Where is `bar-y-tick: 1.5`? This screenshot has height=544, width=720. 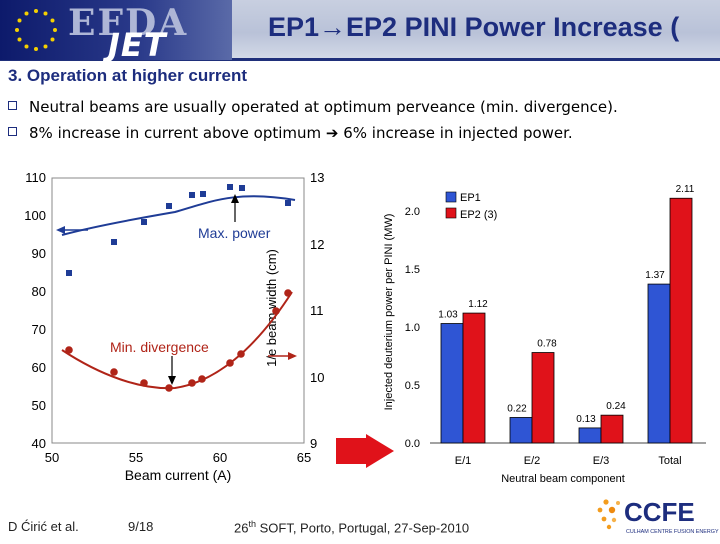
bar-y-tick: 1.5 is located at coordinates (412, 270).